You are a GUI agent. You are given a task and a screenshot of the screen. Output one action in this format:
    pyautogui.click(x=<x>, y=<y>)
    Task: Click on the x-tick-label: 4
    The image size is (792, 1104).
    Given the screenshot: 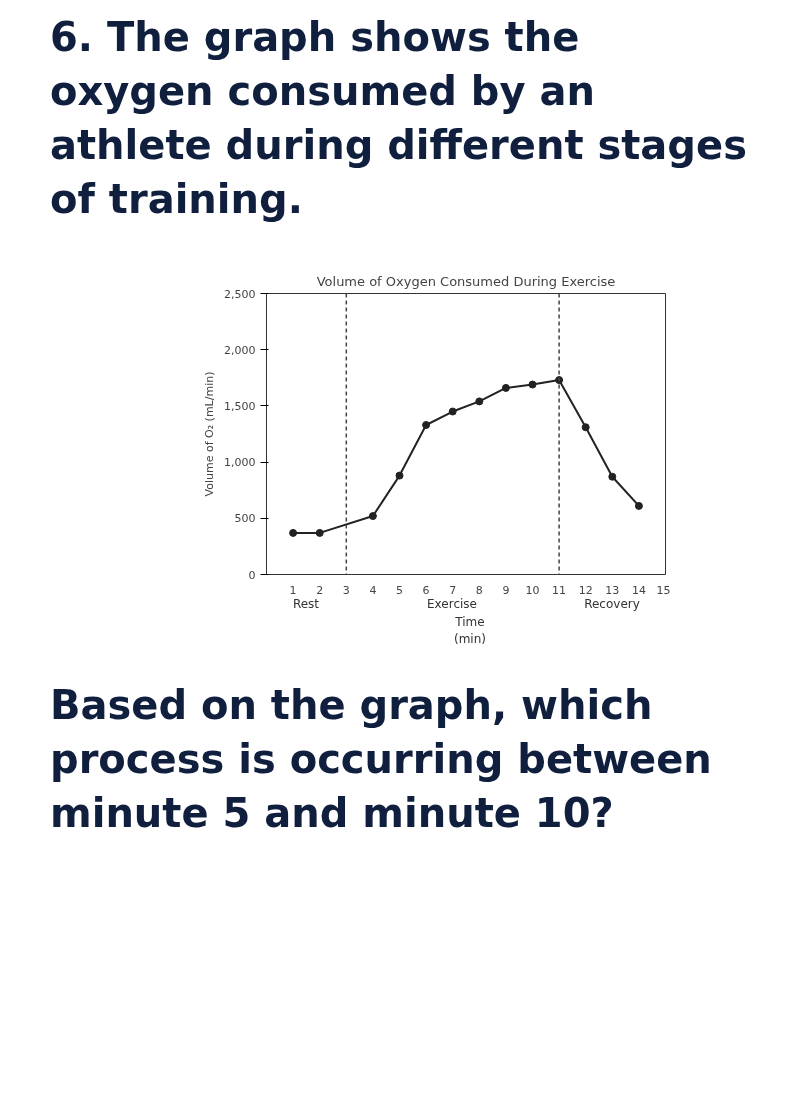 What is the action you would take?
    pyautogui.click(x=373, y=590)
    